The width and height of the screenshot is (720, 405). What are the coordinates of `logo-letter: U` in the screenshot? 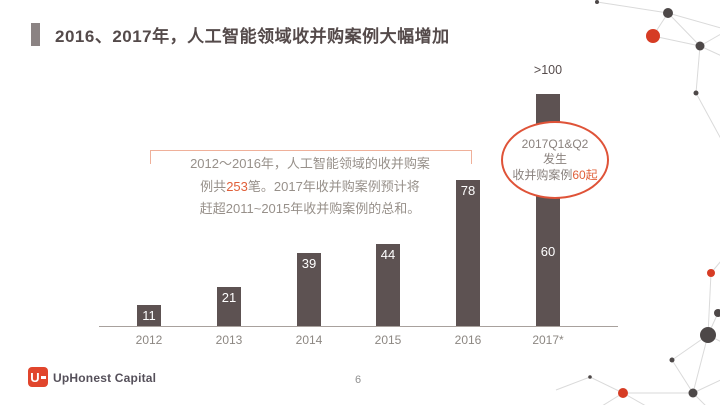 It's located at (35, 377).